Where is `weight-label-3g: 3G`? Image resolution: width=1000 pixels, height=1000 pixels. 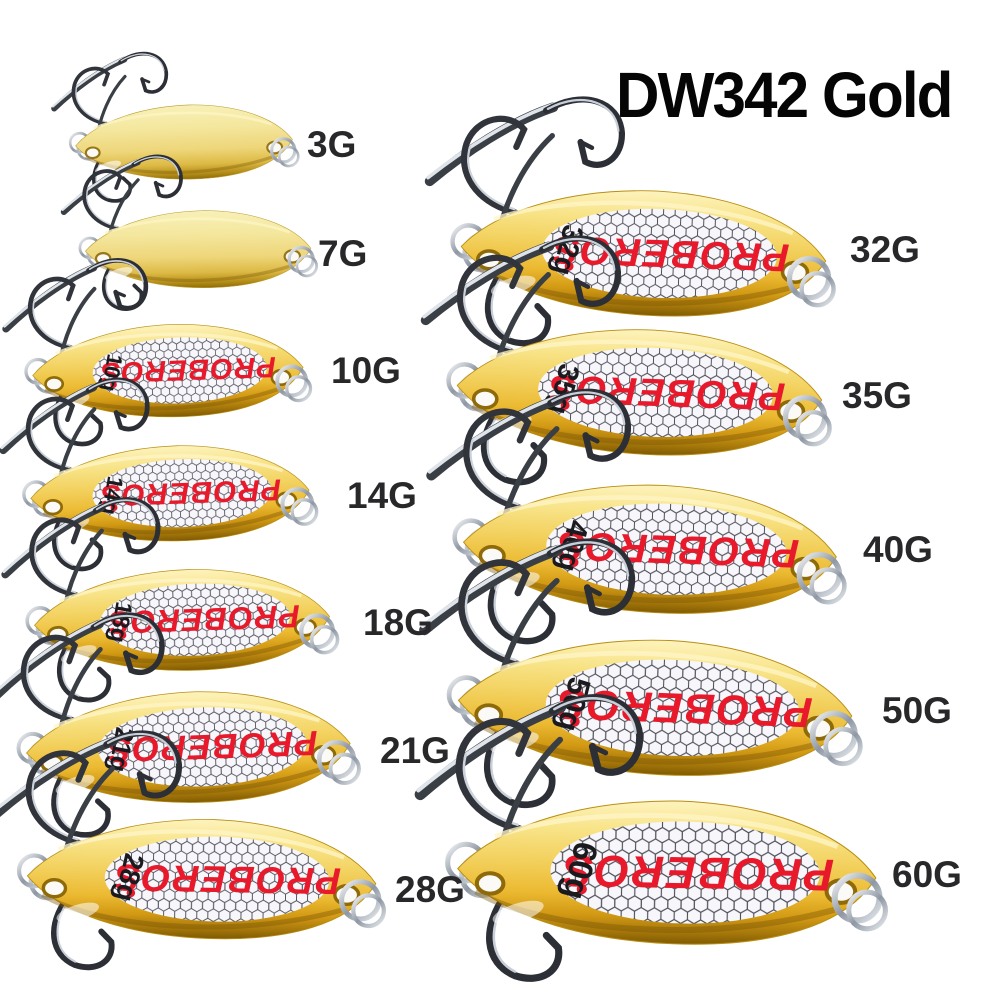
weight-label-3g: 3G is located at coordinates (332, 144).